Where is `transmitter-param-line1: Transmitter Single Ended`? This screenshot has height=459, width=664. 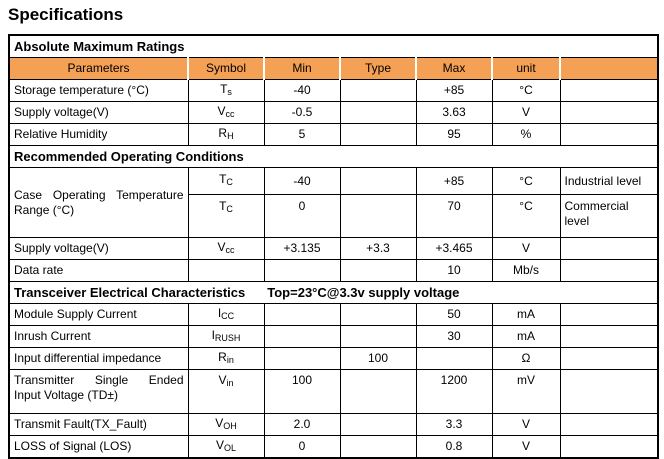 transmitter-param-line1: Transmitter Single Ended is located at coordinates (99, 380).